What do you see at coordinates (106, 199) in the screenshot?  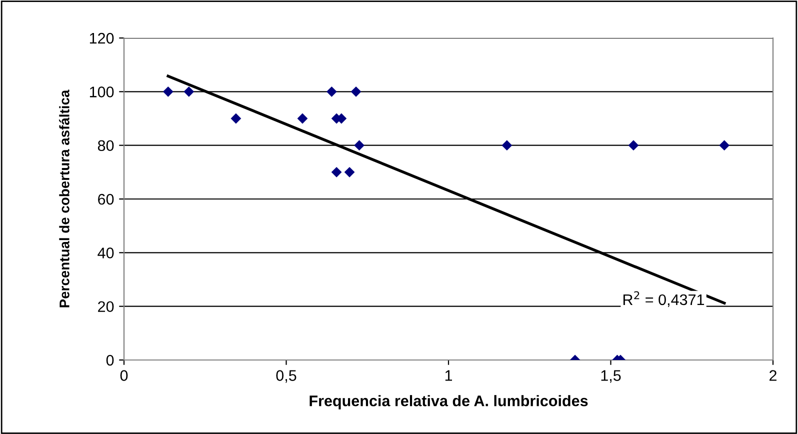 I see `y-tick-label: 60` at bounding box center [106, 199].